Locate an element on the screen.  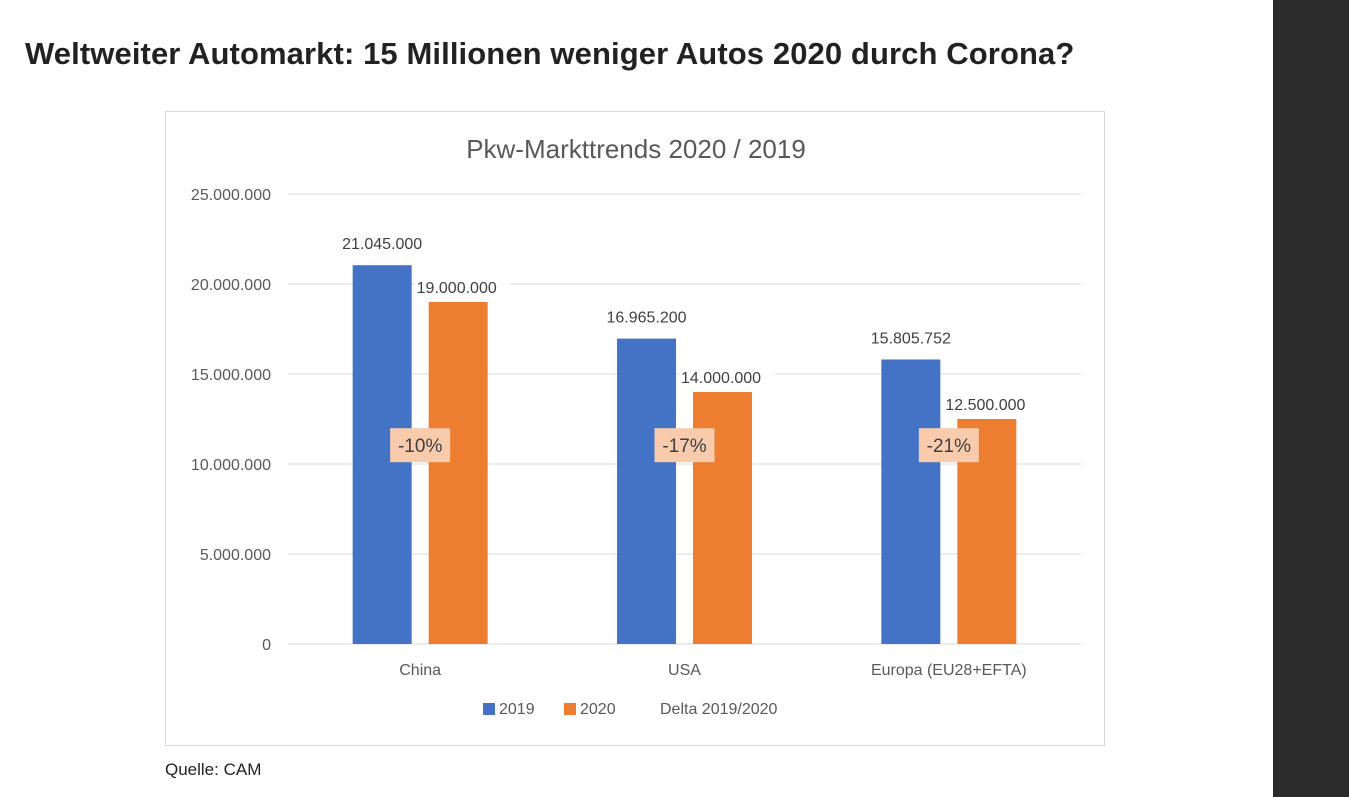
y-tick-label: 25.000.000 is located at coordinates (231, 195).